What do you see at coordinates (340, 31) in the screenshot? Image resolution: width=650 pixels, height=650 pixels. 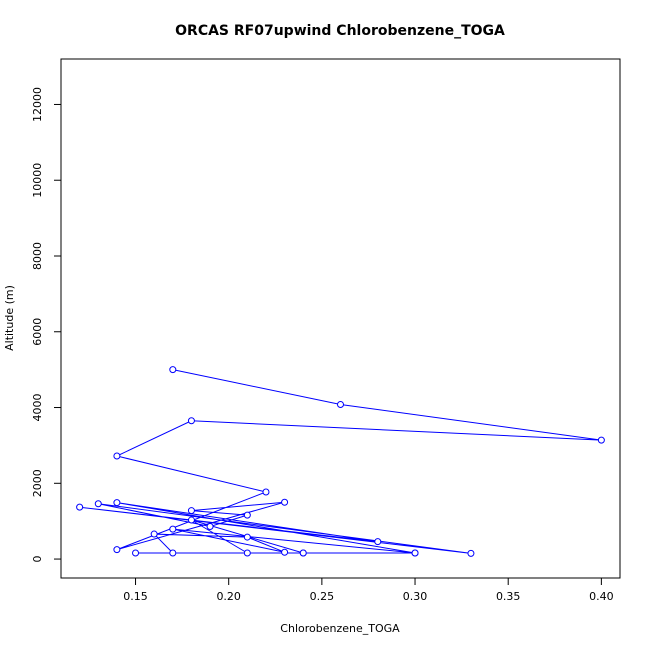 I see `chart-title: ORCAS RF07upwind Chlorobenzene_TOGA` at bounding box center [340, 31].